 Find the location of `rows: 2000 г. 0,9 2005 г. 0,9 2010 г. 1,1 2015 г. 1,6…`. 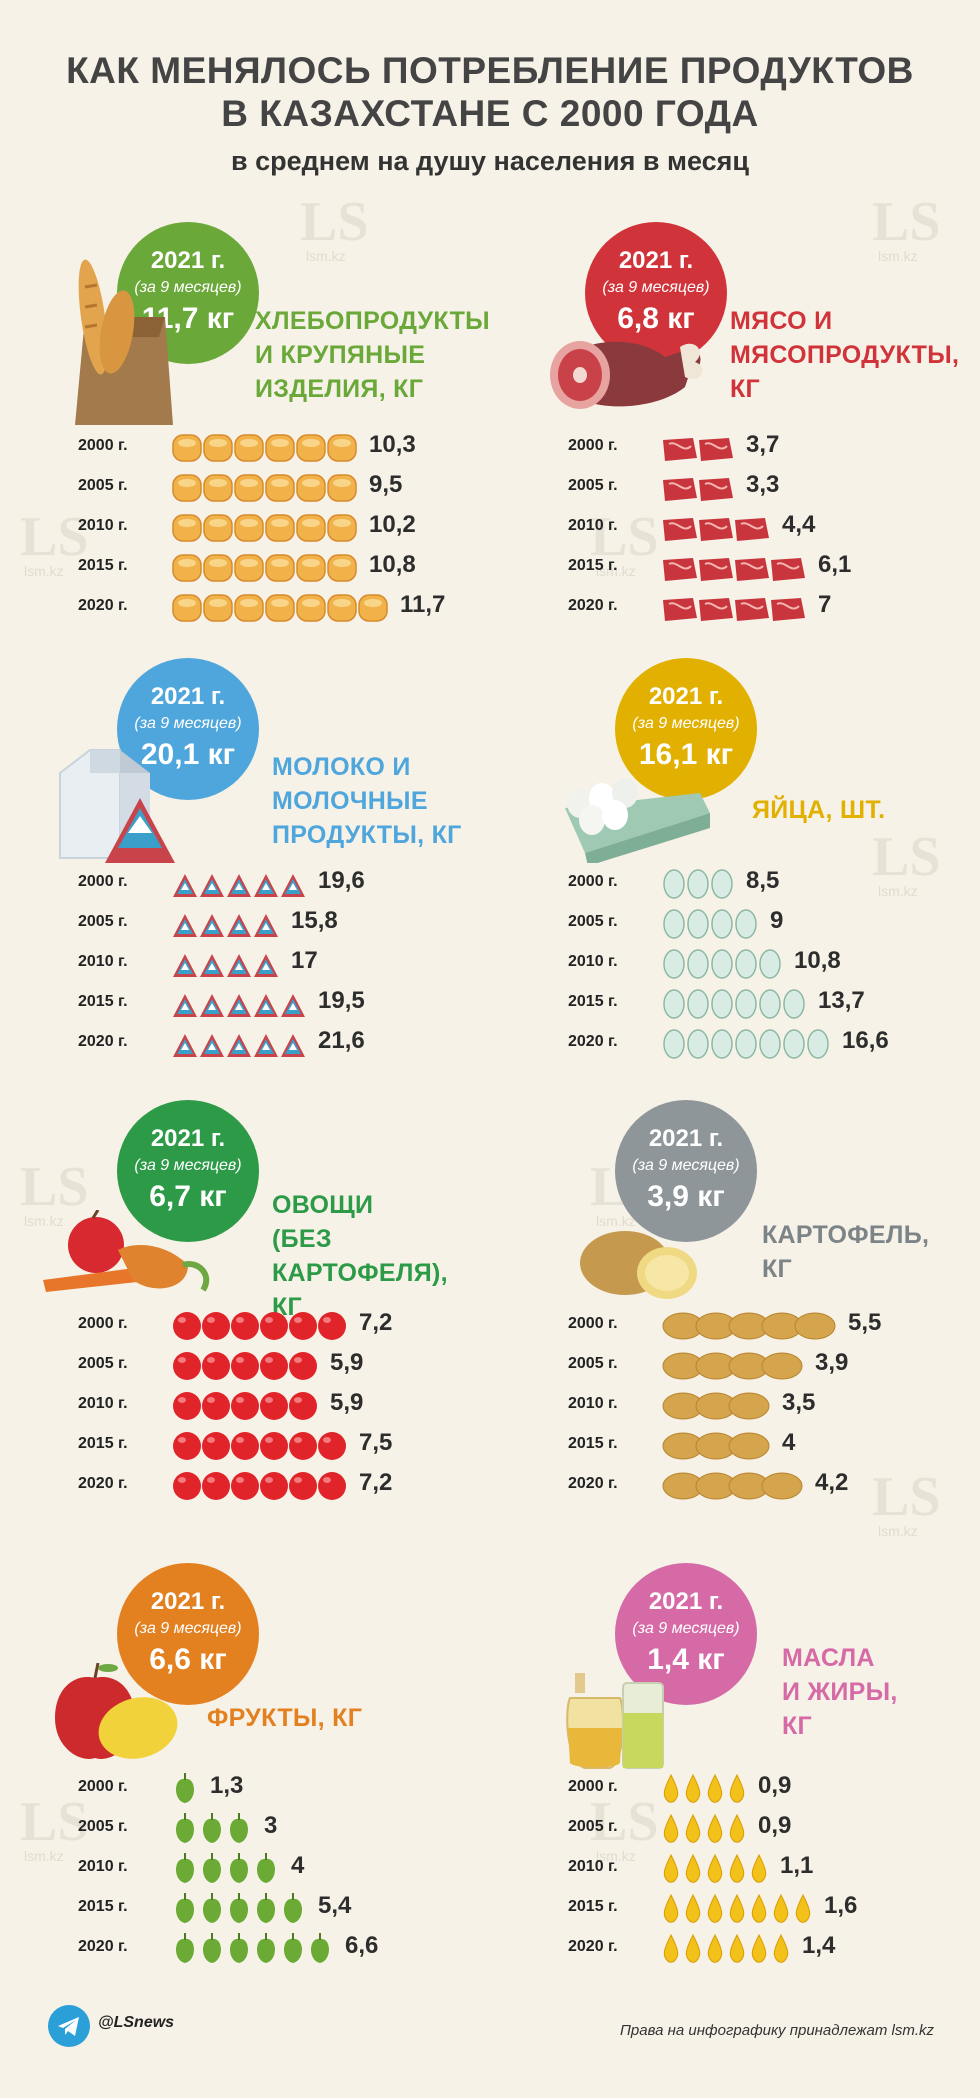

rows: 2000 г. 0,9 2005 г. 0,9 2010 г. 1,1 2015 г. 1,6… is located at coordinates (735, 1878).